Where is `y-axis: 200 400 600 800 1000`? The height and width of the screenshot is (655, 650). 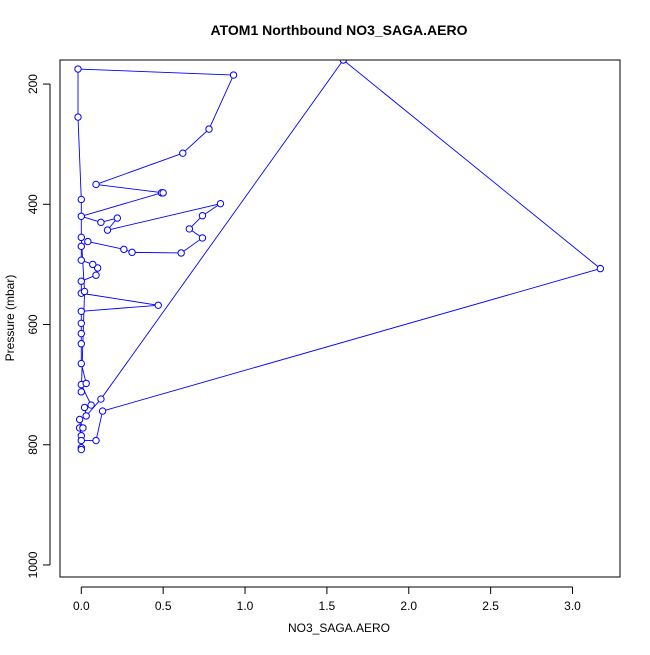
y-axis: 200 400 600 800 1000 is located at coordinates (38, 326).